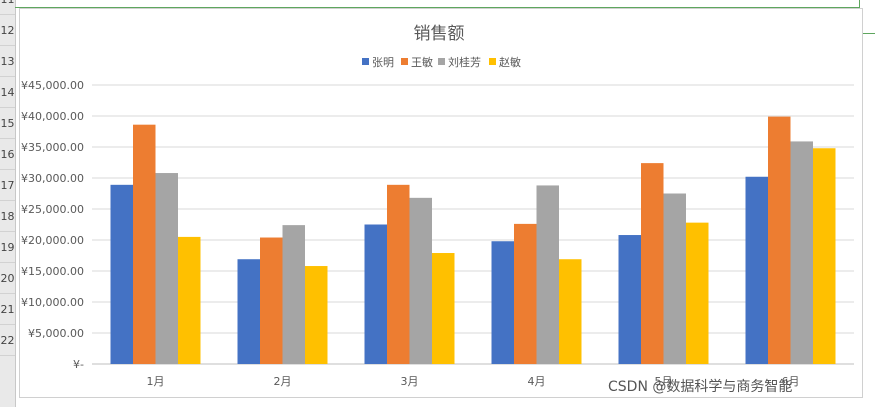  Describe the element at coordinates (7, 92) in the screenshot. I see `row-number: 14` at that location.